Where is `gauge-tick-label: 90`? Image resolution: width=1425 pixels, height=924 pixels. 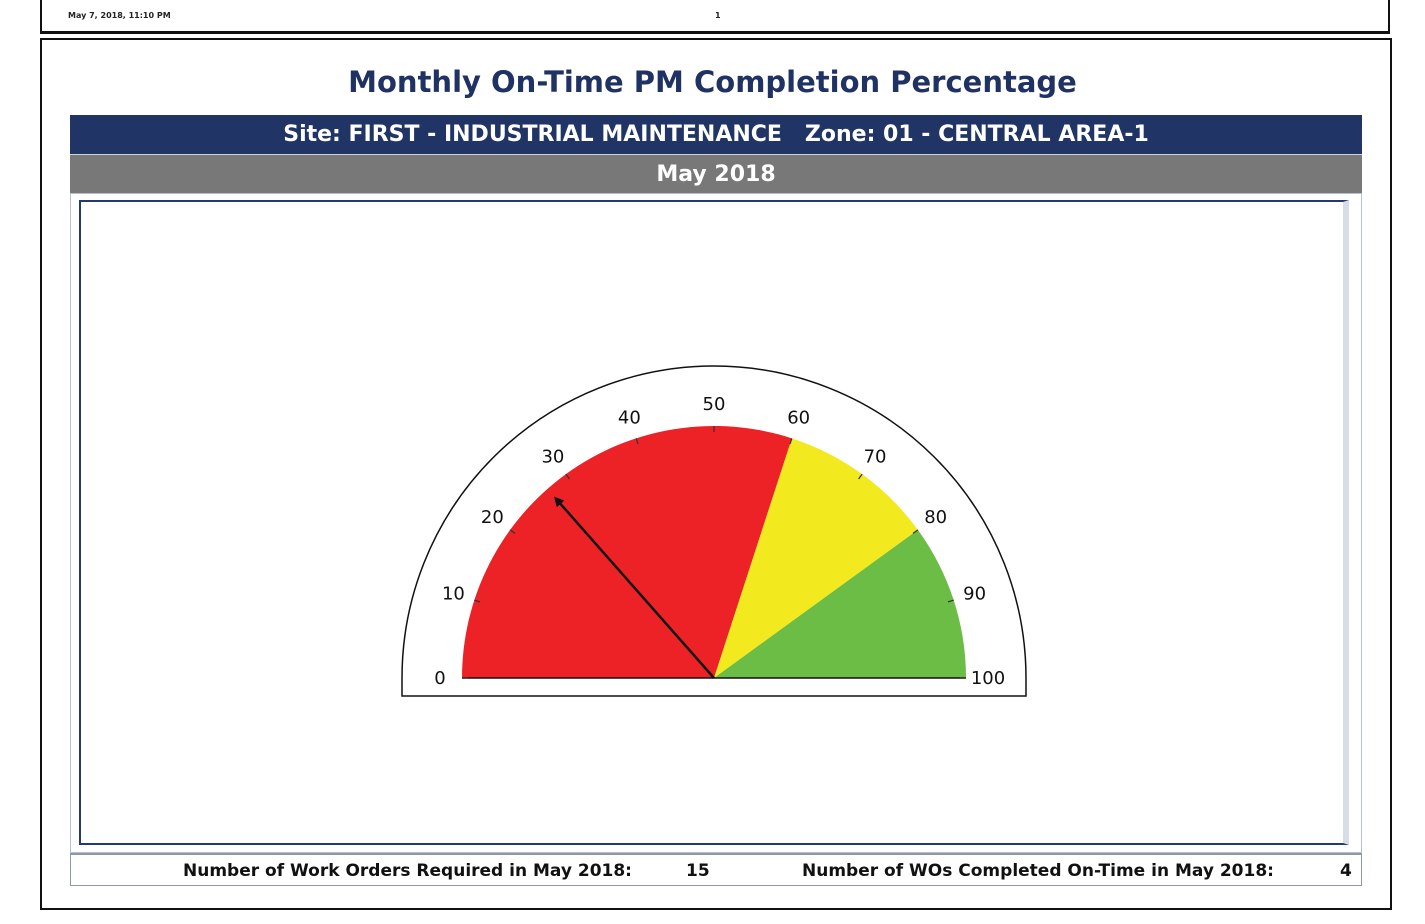 gauge-tick-label: 90 is located at coordinates (974, 593).